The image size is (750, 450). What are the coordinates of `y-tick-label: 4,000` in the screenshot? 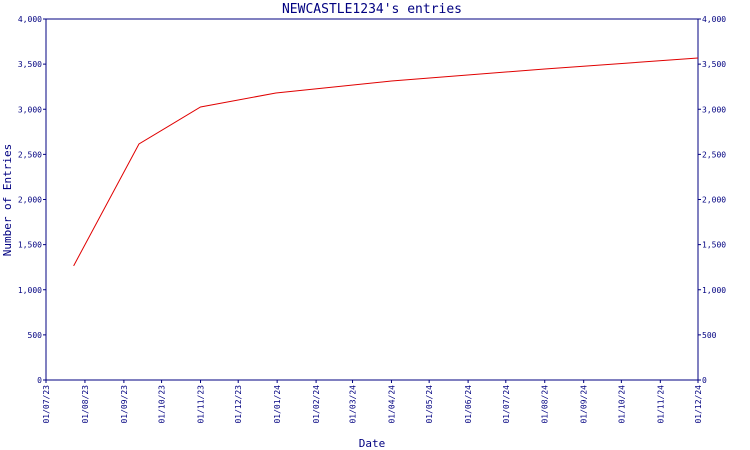 It's located at (30, 19).